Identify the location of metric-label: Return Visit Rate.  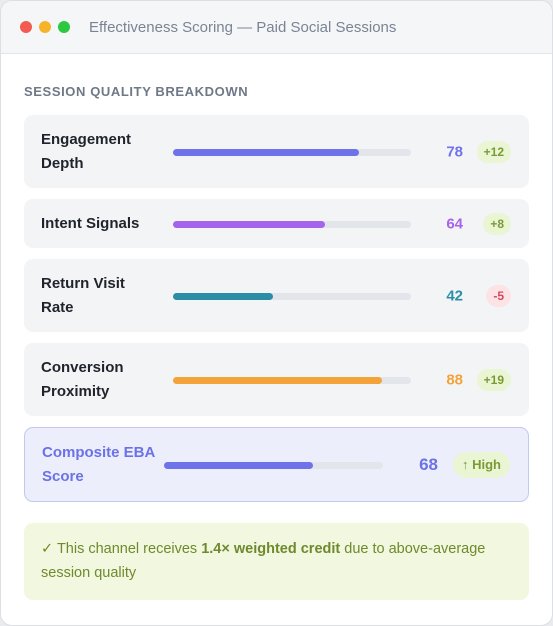
(83, 295).